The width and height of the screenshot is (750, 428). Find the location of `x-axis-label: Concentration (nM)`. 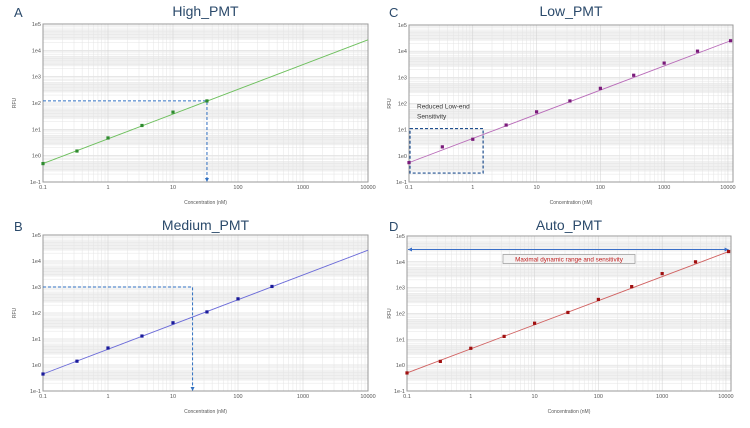

x-axis-label: Concentration (nM) is located at coordinates (205, 203).